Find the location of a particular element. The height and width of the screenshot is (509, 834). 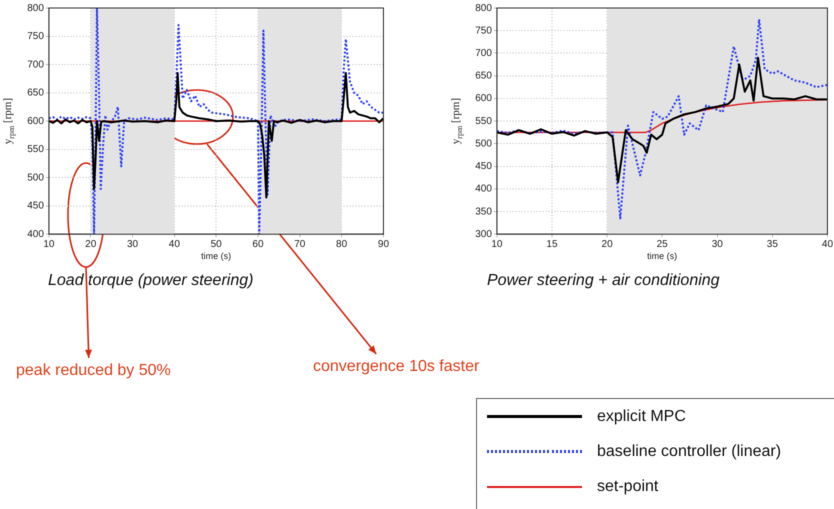

text: Power steering + air conditioning is located at coordinates (603, 281).